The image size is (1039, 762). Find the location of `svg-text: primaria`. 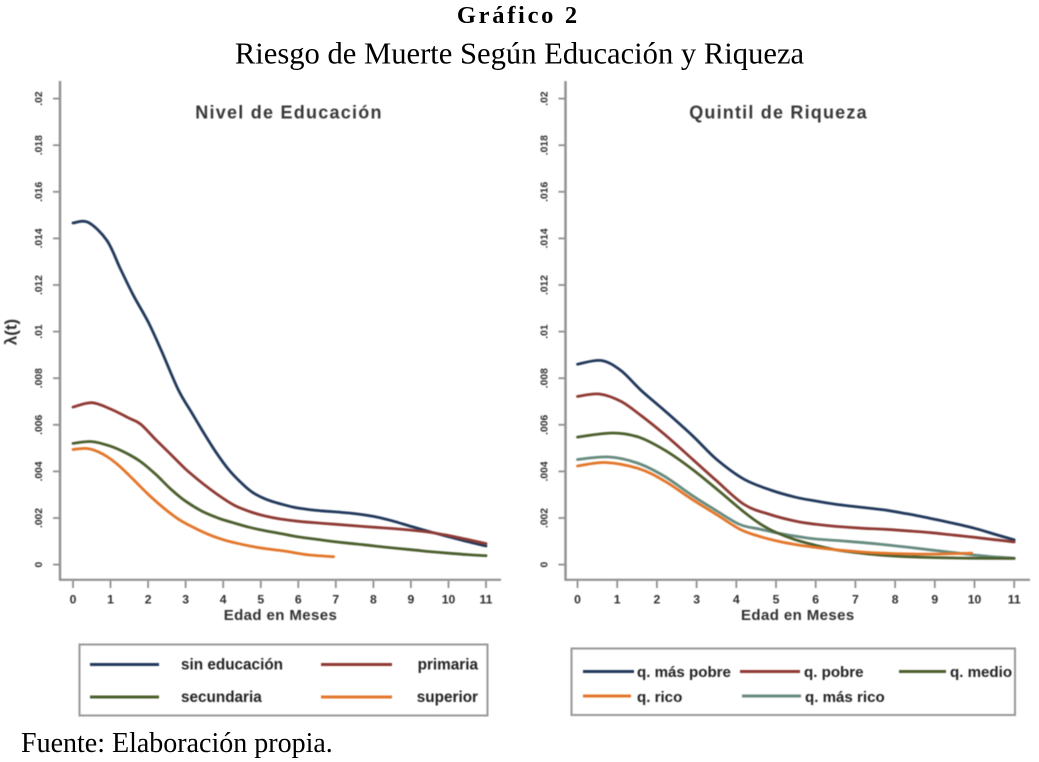

svg-text: primaria is located at coordinates (448, 665).